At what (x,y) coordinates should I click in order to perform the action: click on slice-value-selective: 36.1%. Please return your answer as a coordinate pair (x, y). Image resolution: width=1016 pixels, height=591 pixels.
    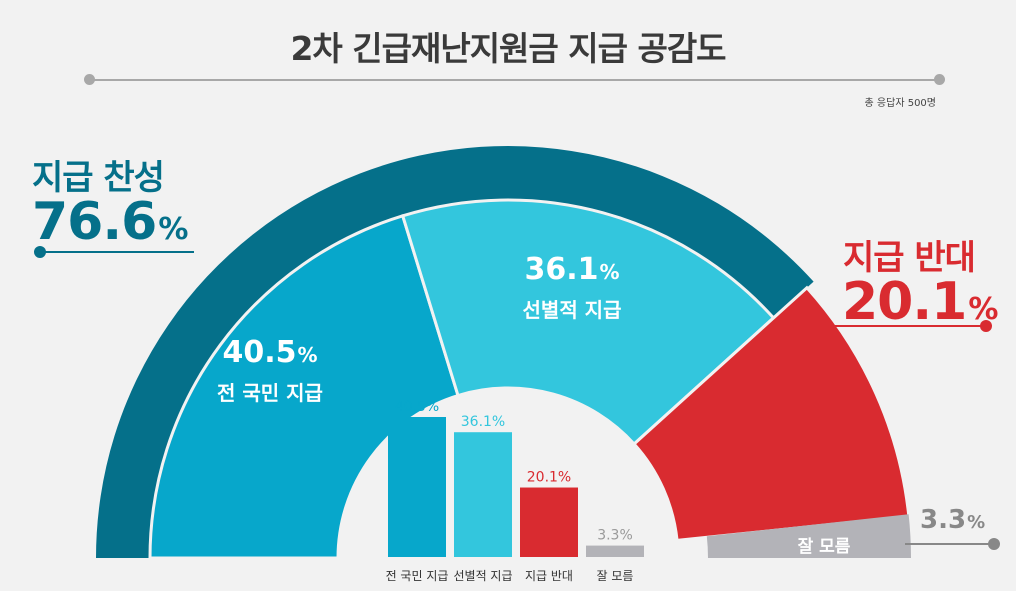
    Looking at the image, I should click on (572, 269).